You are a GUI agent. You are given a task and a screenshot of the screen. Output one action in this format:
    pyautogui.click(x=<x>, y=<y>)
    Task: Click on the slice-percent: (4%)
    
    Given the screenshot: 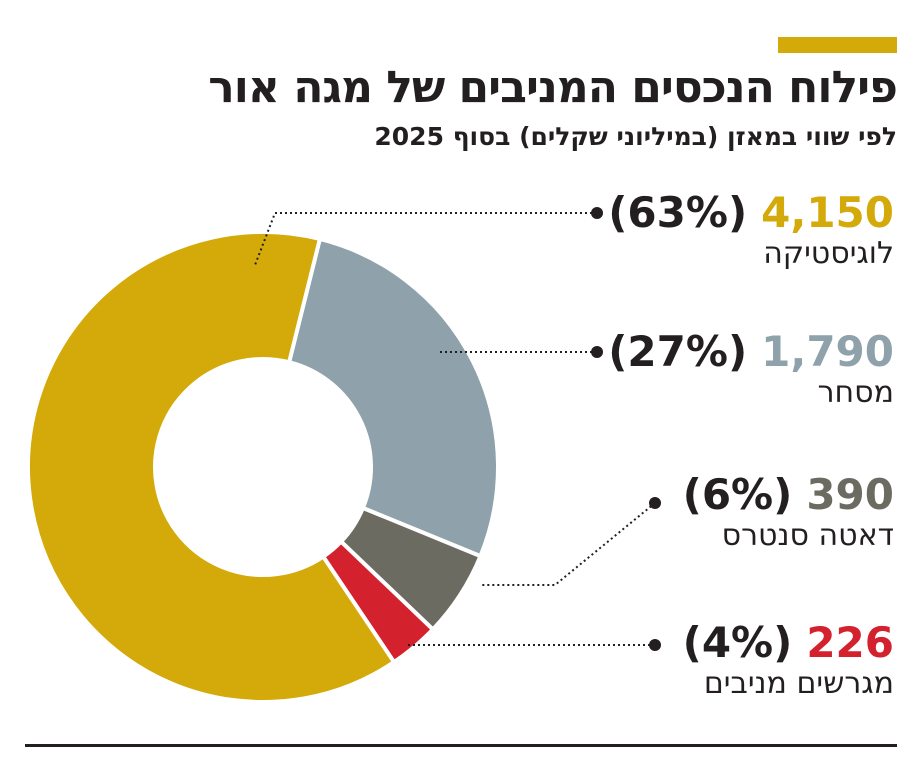 What is the action you would take?
    pyautogui.click(x=737, y=642)
    